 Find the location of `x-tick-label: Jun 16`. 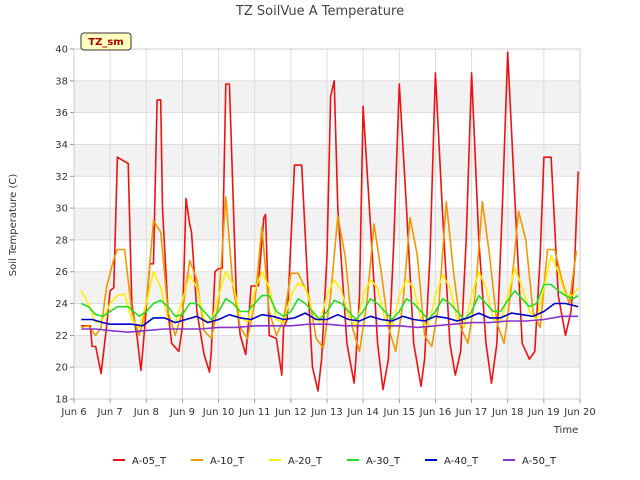

x-tick-label: Jun 16 is located at coordinates (435, 412).